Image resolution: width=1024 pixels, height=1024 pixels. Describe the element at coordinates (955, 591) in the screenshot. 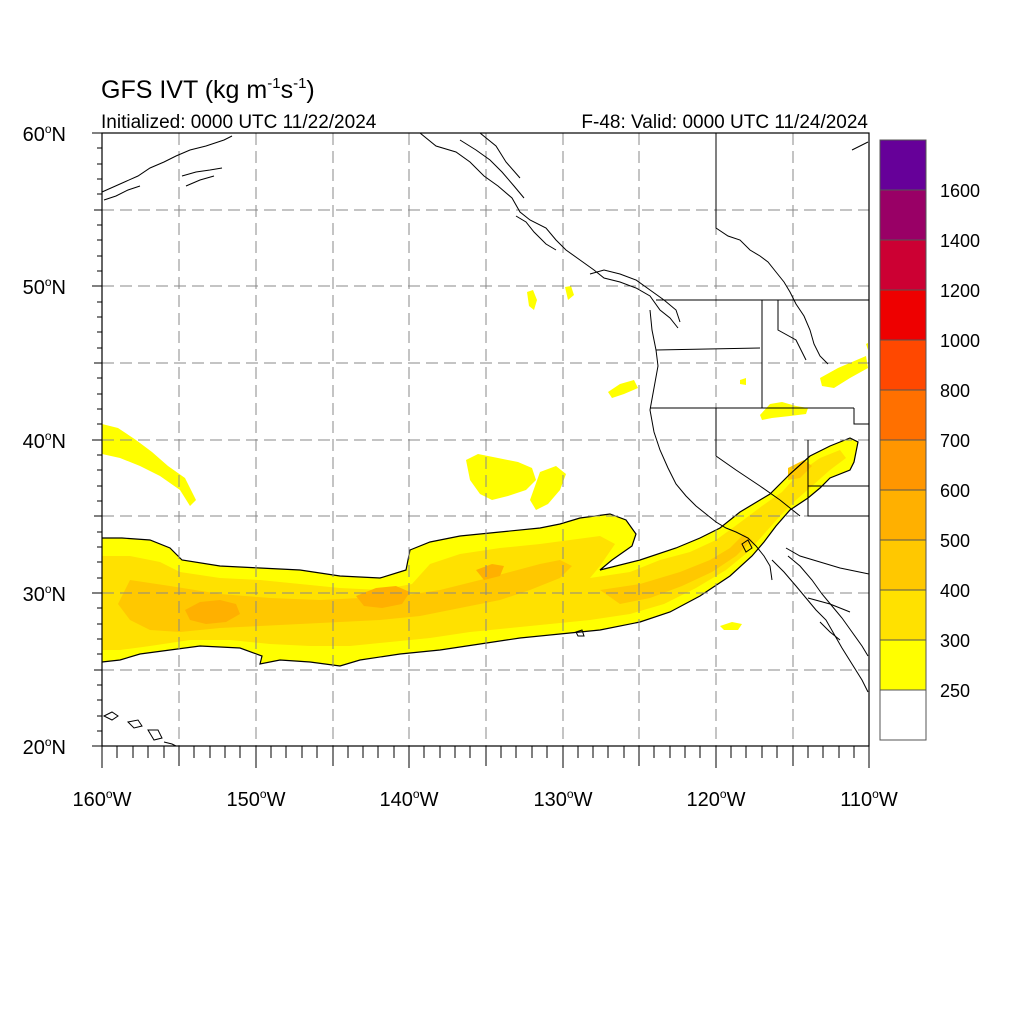

I see `colorbar-label: 400` at that location.